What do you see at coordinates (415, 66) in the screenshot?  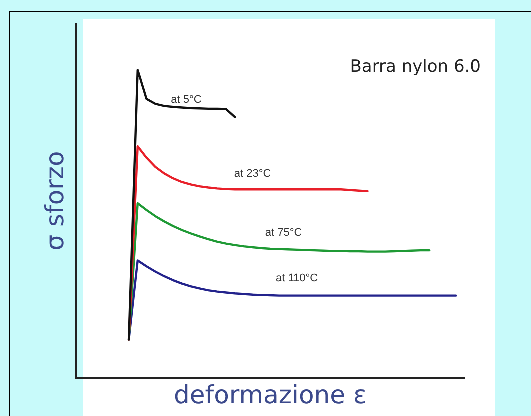 I see `chart-title: Barra nylon 6.0` at bounding box center [415, 66].